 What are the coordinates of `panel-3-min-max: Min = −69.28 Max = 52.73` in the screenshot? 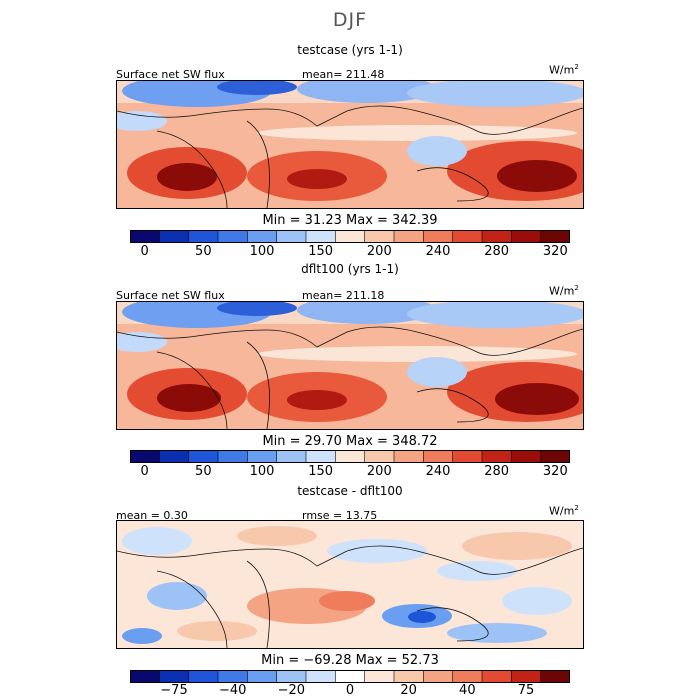 It's located at (350, 660).